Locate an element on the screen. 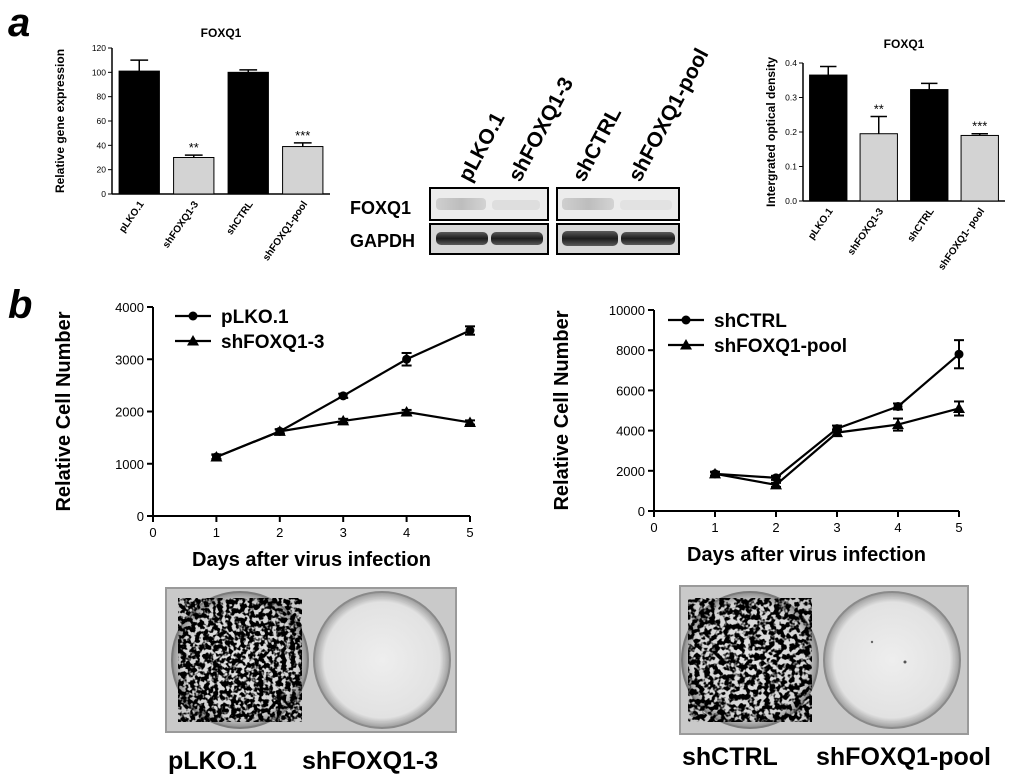 This screenshot has width=1024, height=780. y-tick-label: 0.4 is located at coordinates (791, 63).